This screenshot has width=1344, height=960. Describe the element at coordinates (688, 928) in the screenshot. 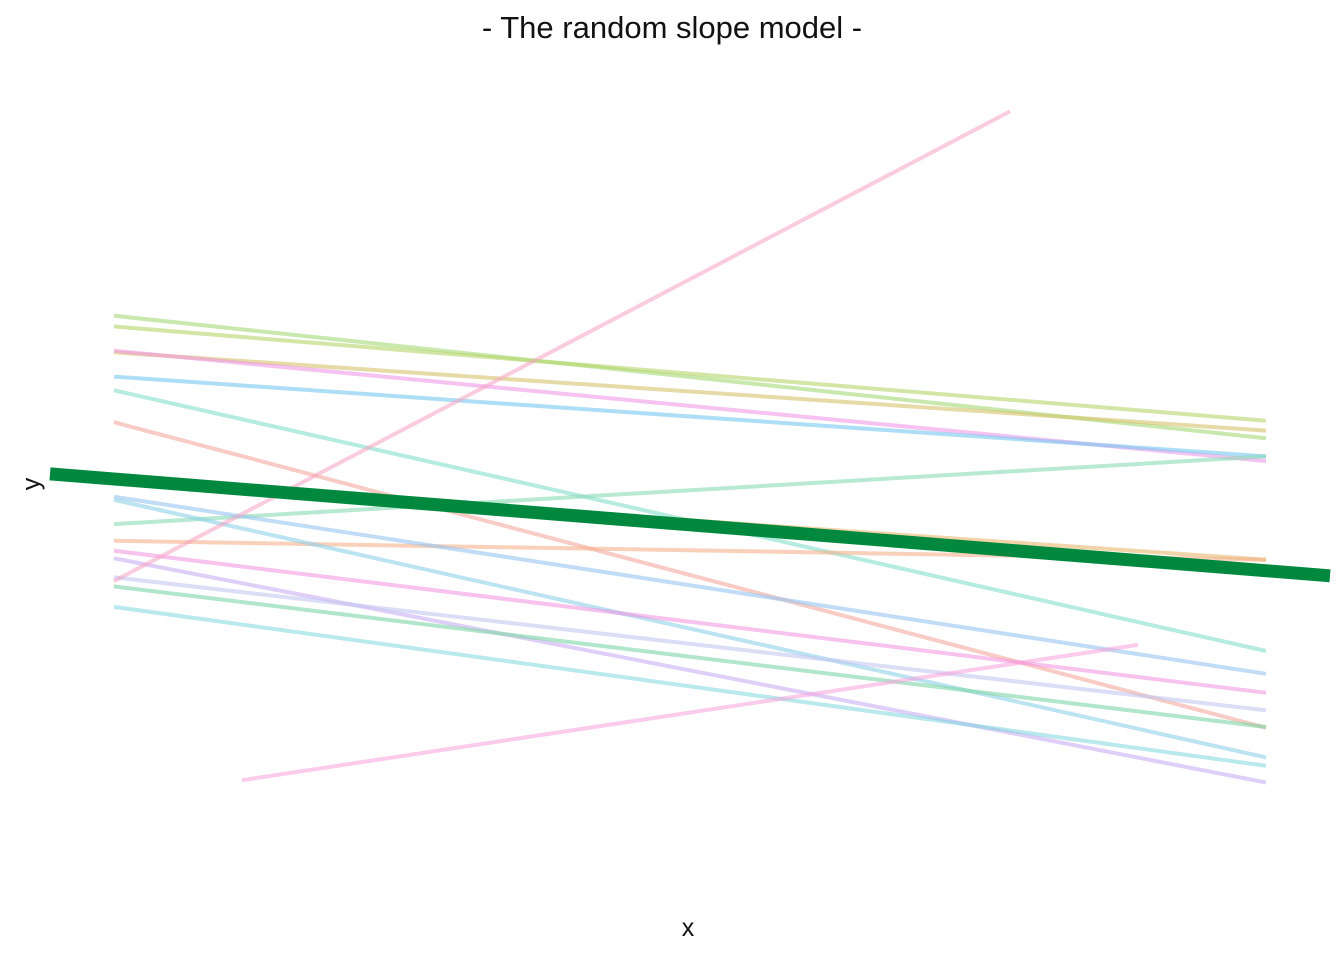

I see `x-axis-label: x` at that location.